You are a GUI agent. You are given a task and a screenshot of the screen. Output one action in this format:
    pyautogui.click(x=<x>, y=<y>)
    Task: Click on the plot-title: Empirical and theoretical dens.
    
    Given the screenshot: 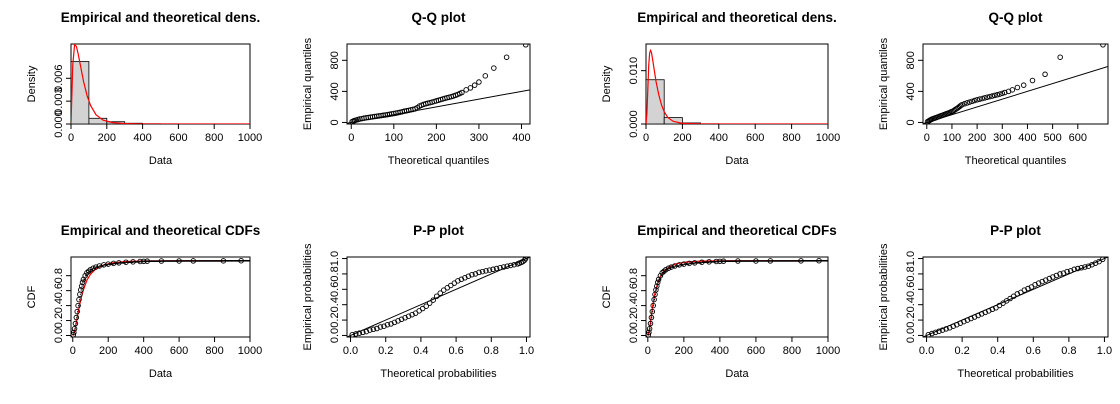 What is the action you would take?
    pyautogui.click(x=161, y=17)
    